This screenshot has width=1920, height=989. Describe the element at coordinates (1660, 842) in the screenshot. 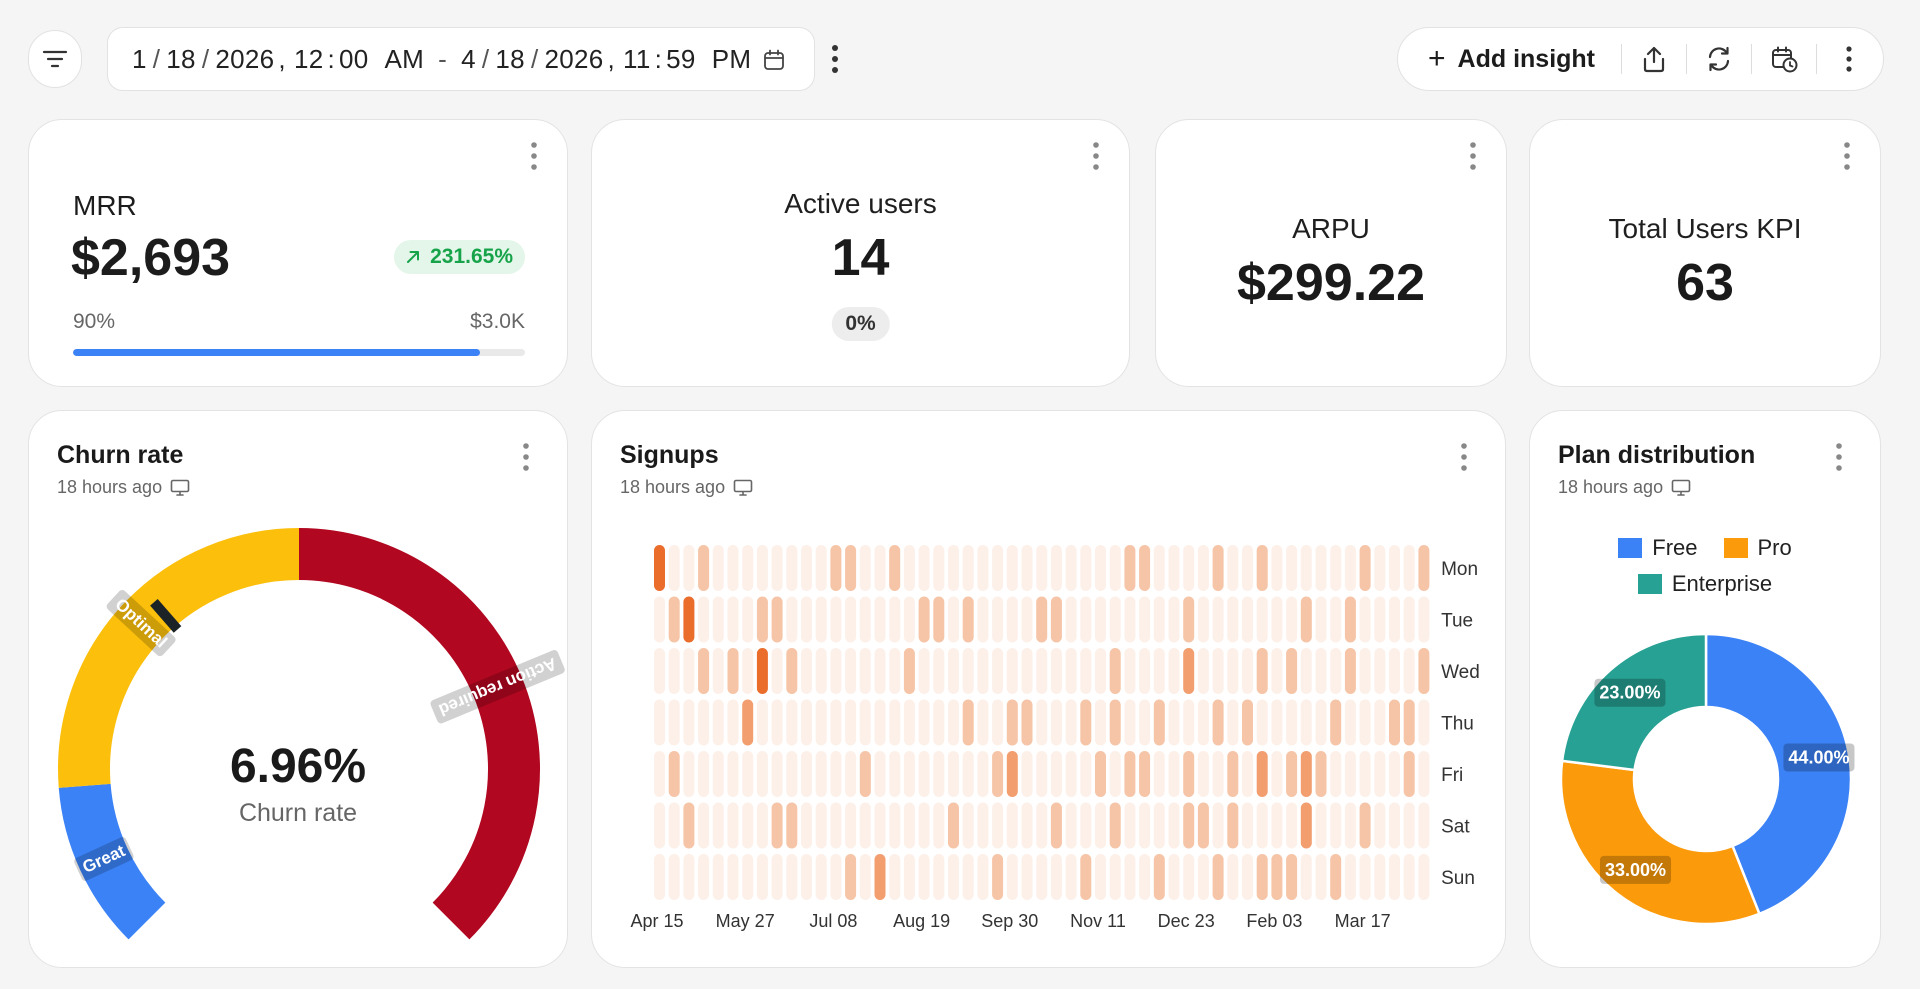

I see `donut-slice-pro` at that location.